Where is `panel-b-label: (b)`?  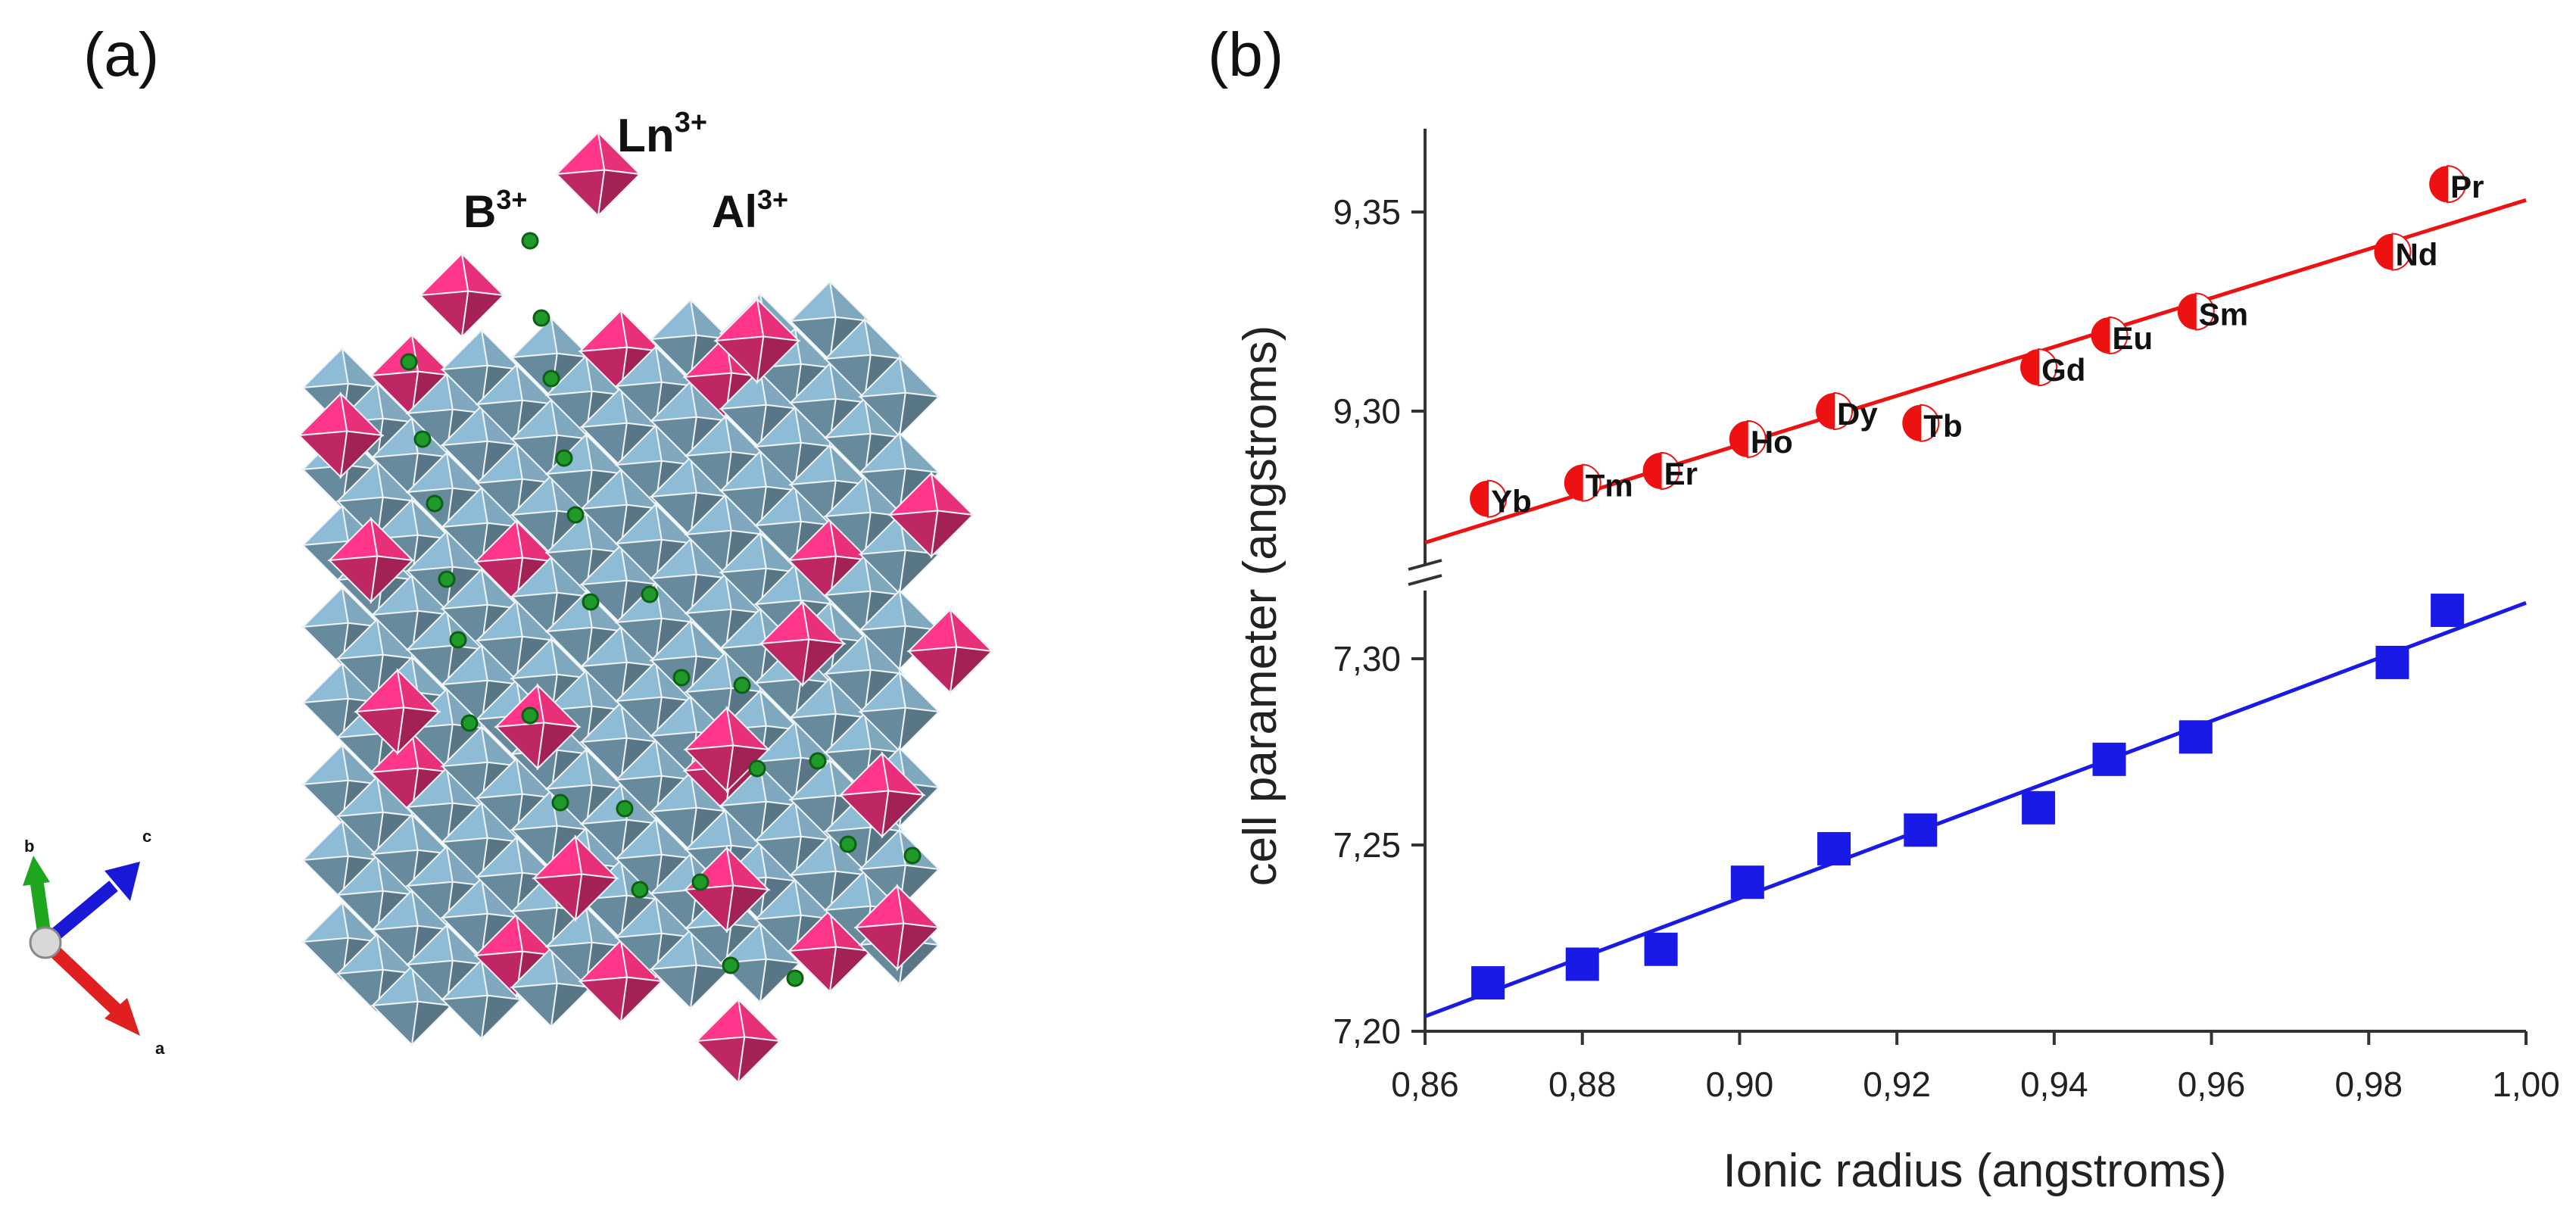
panel-b-label: (b) is located at coordinates (1245, 54).